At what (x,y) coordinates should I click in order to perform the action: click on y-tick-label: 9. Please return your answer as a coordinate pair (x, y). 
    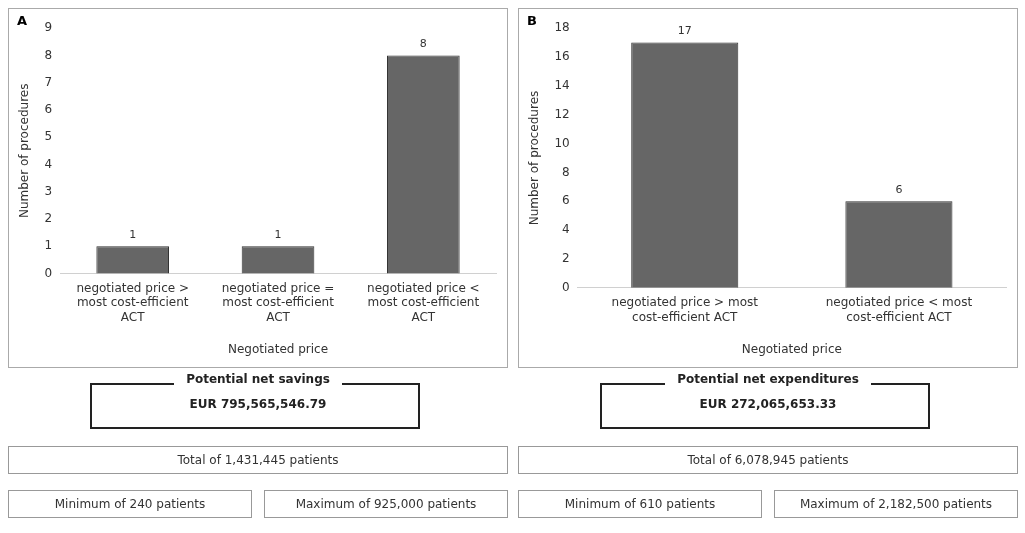
    Looking at the image, I should click on (48, 27).